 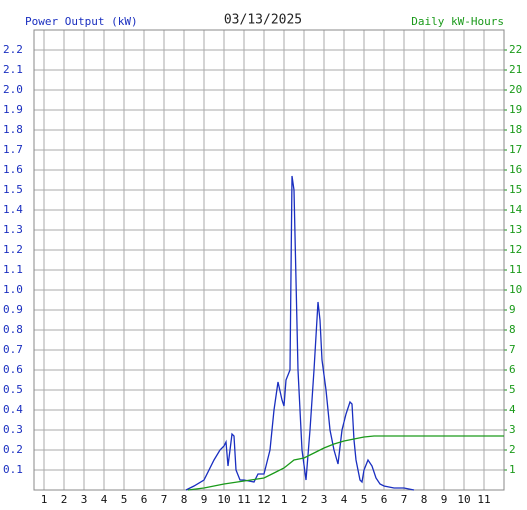 What do you see at coordinates (515, 129) in the screenshot?
I see `y2-tick-label: 18` at bounding box center [515, 129].